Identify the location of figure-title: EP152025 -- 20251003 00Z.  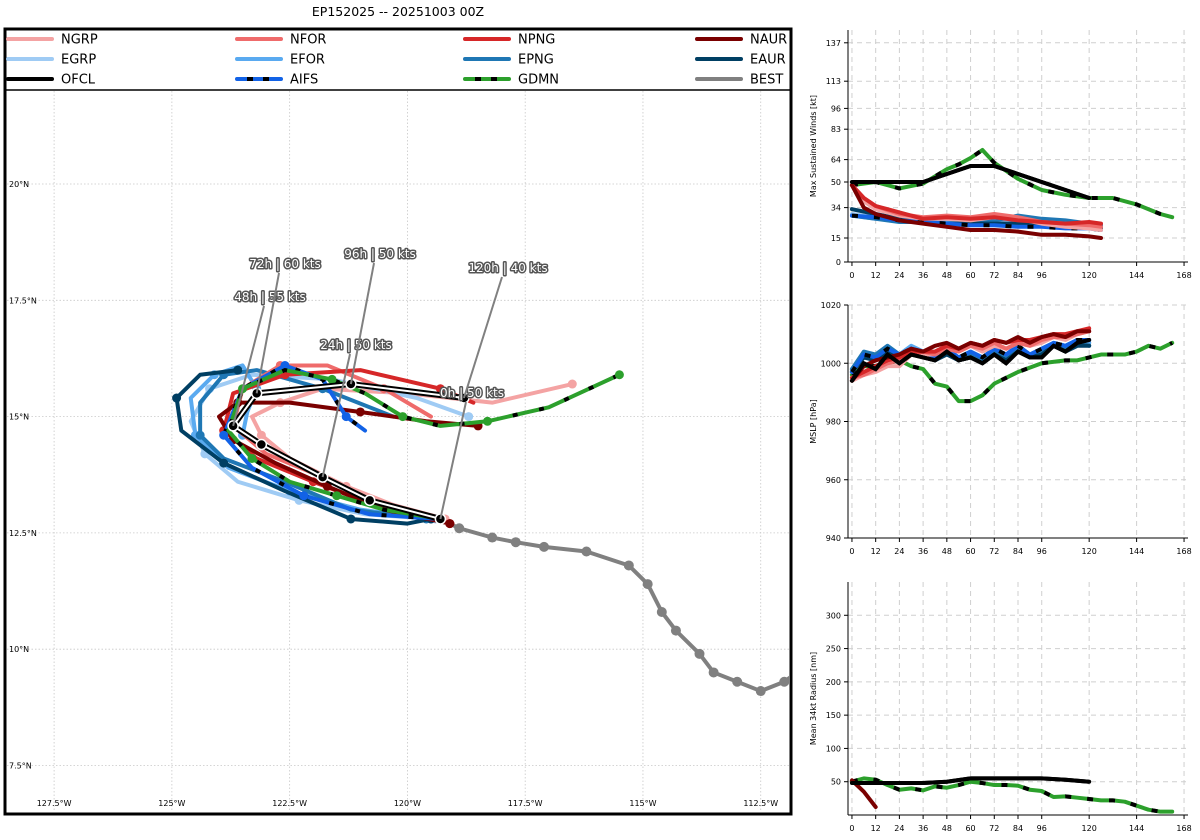
(398, 11).